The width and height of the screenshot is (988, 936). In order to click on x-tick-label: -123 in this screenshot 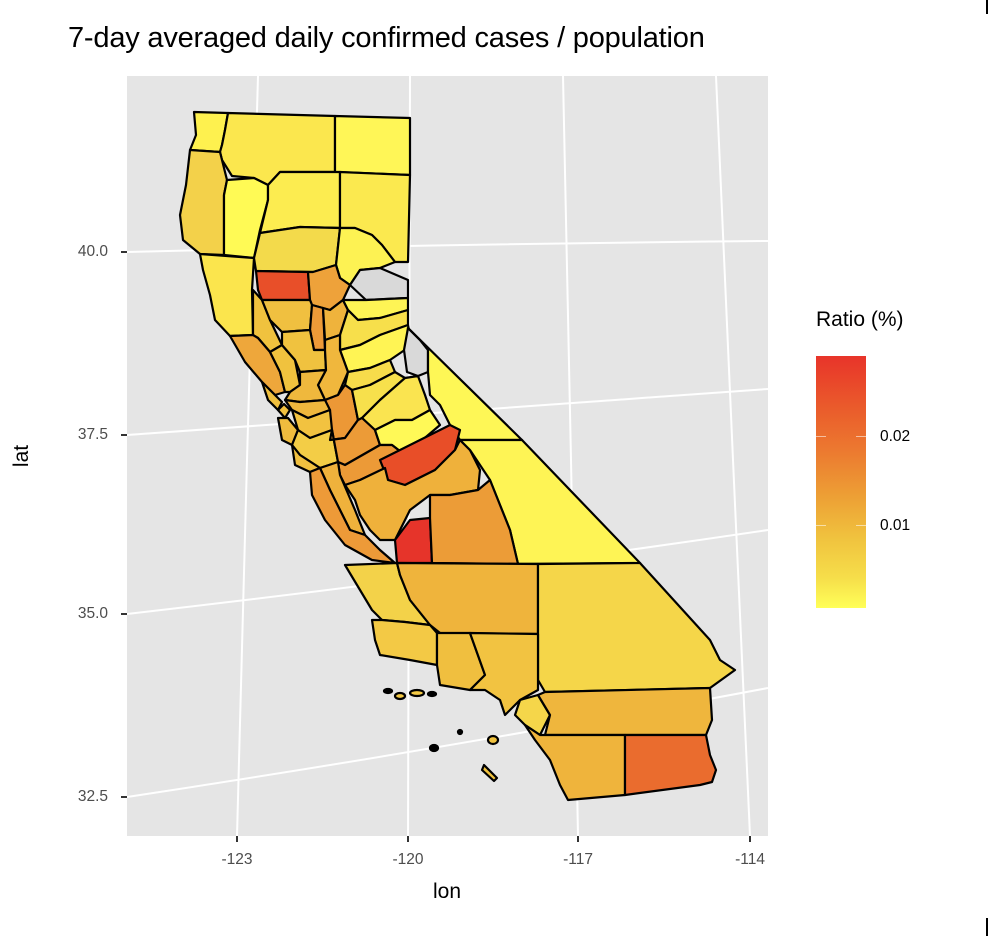, I will do `click(237, 859)`.